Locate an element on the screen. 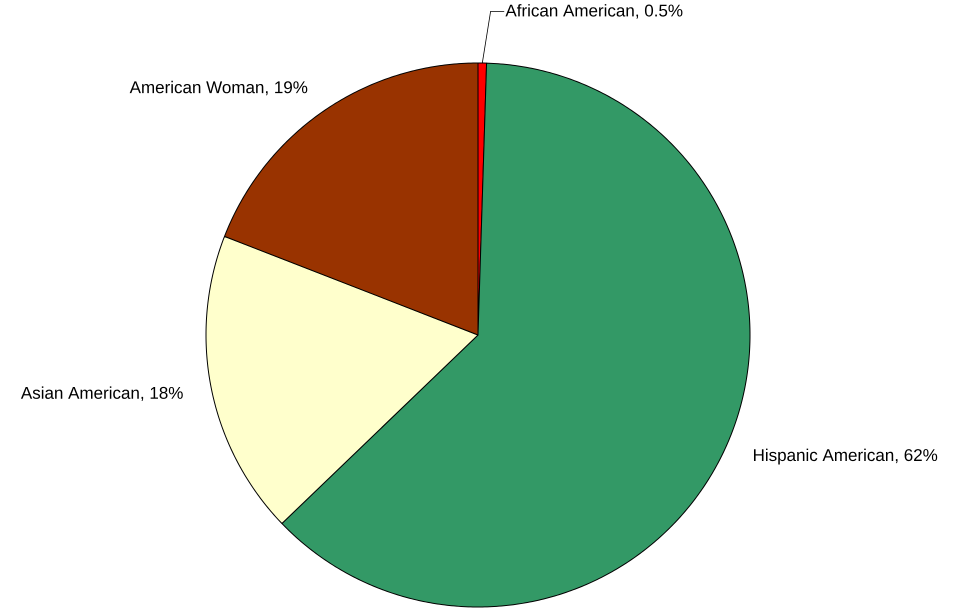  slice-label: Hispanic American is located at coordinates (824, 456).